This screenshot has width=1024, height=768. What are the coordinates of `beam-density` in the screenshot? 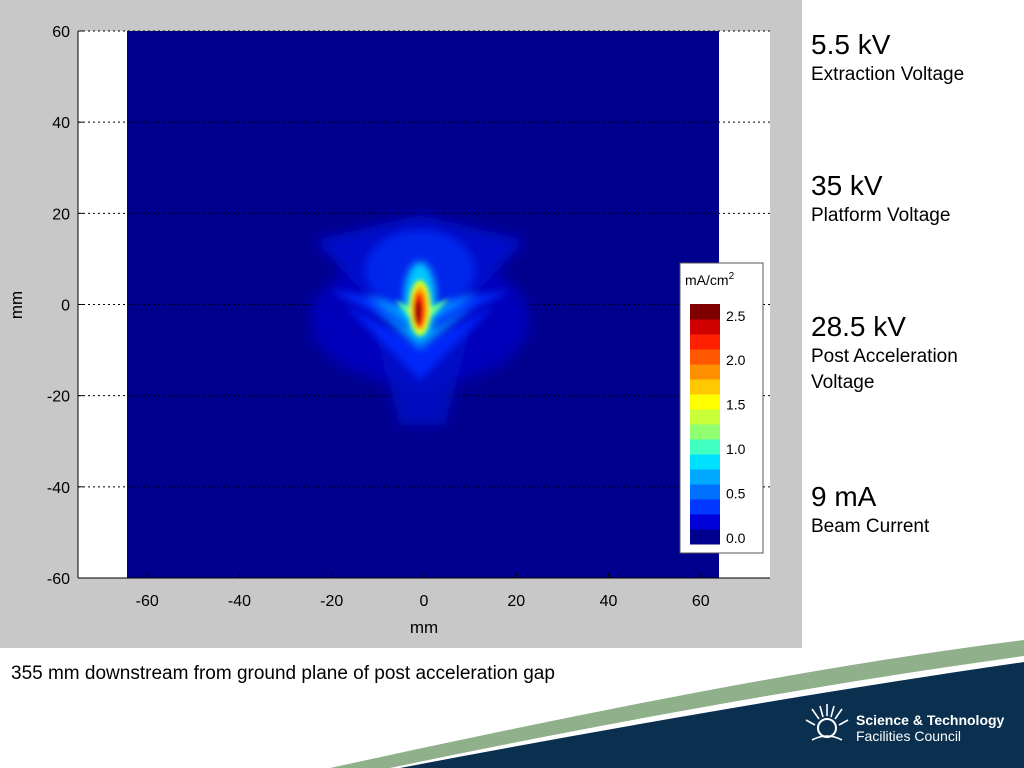 It's located at (420, 320).